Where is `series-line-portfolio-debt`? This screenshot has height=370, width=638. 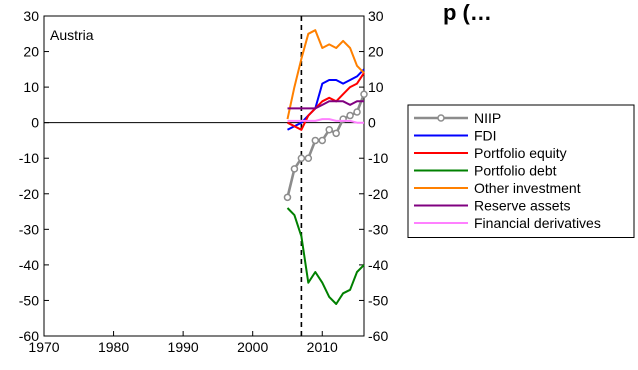 series-line-portfolio-debt is located at coordinates (325, 256).